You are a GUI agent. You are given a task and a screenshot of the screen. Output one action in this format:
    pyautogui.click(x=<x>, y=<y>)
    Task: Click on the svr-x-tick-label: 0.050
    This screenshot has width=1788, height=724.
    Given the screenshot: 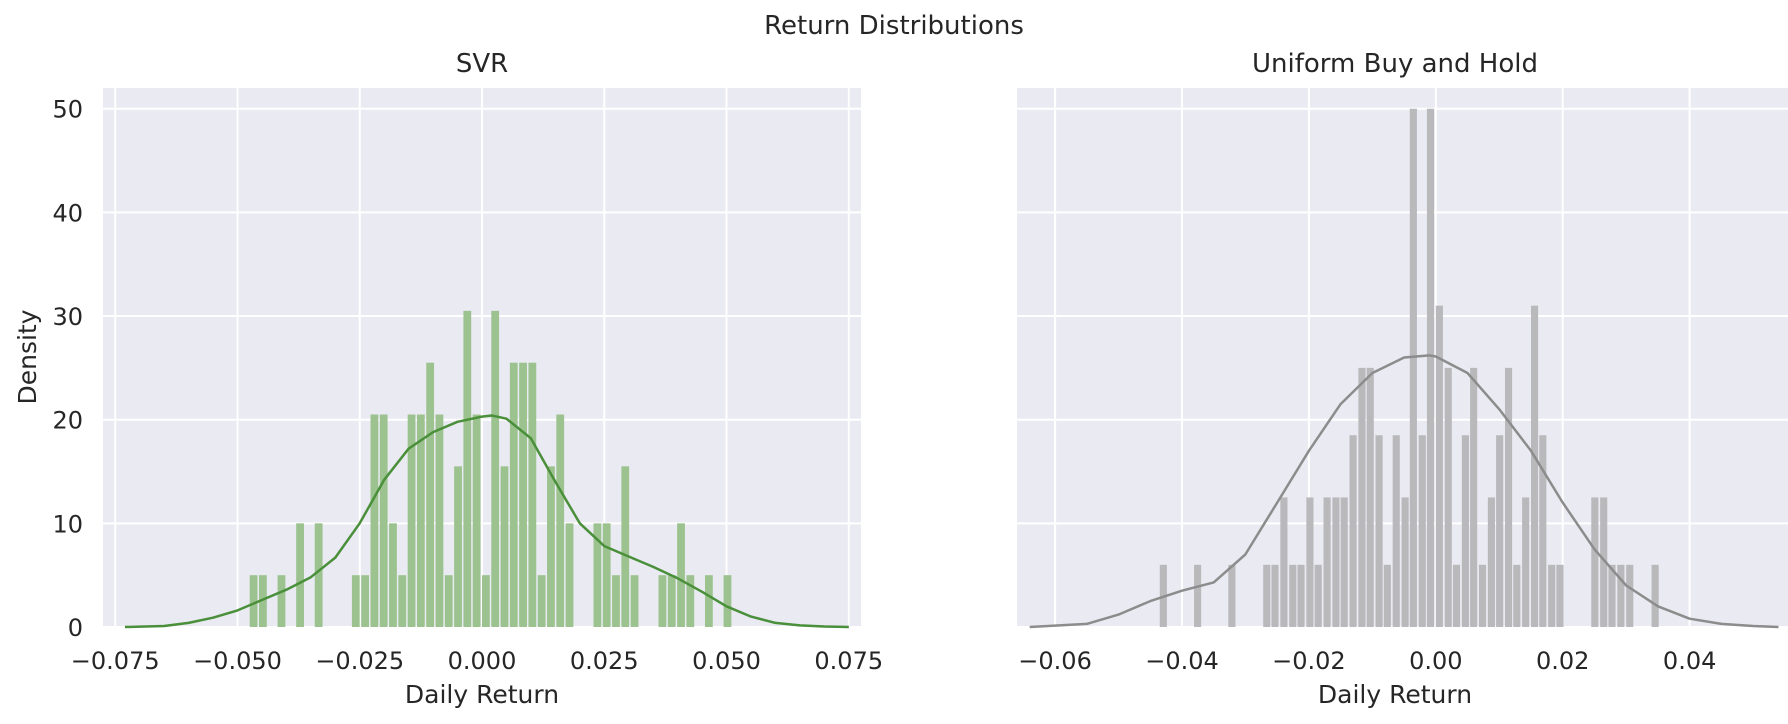 What is the action you would take?
    pyautogui.click(x=726, y=661)
    